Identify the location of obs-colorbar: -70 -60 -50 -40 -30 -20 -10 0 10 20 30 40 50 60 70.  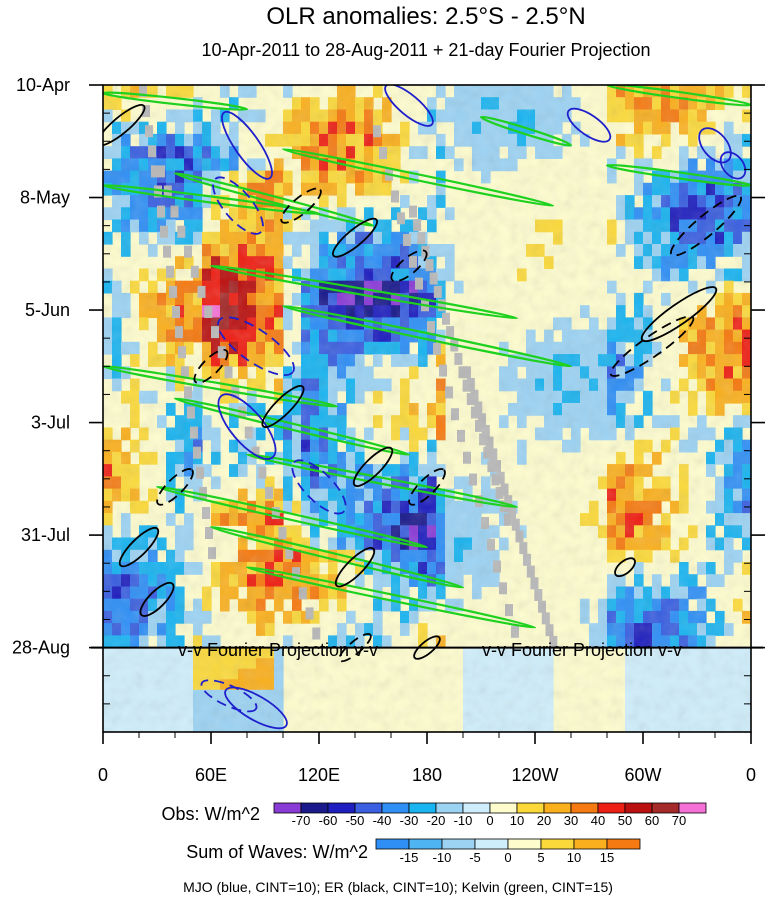
(490, 815).